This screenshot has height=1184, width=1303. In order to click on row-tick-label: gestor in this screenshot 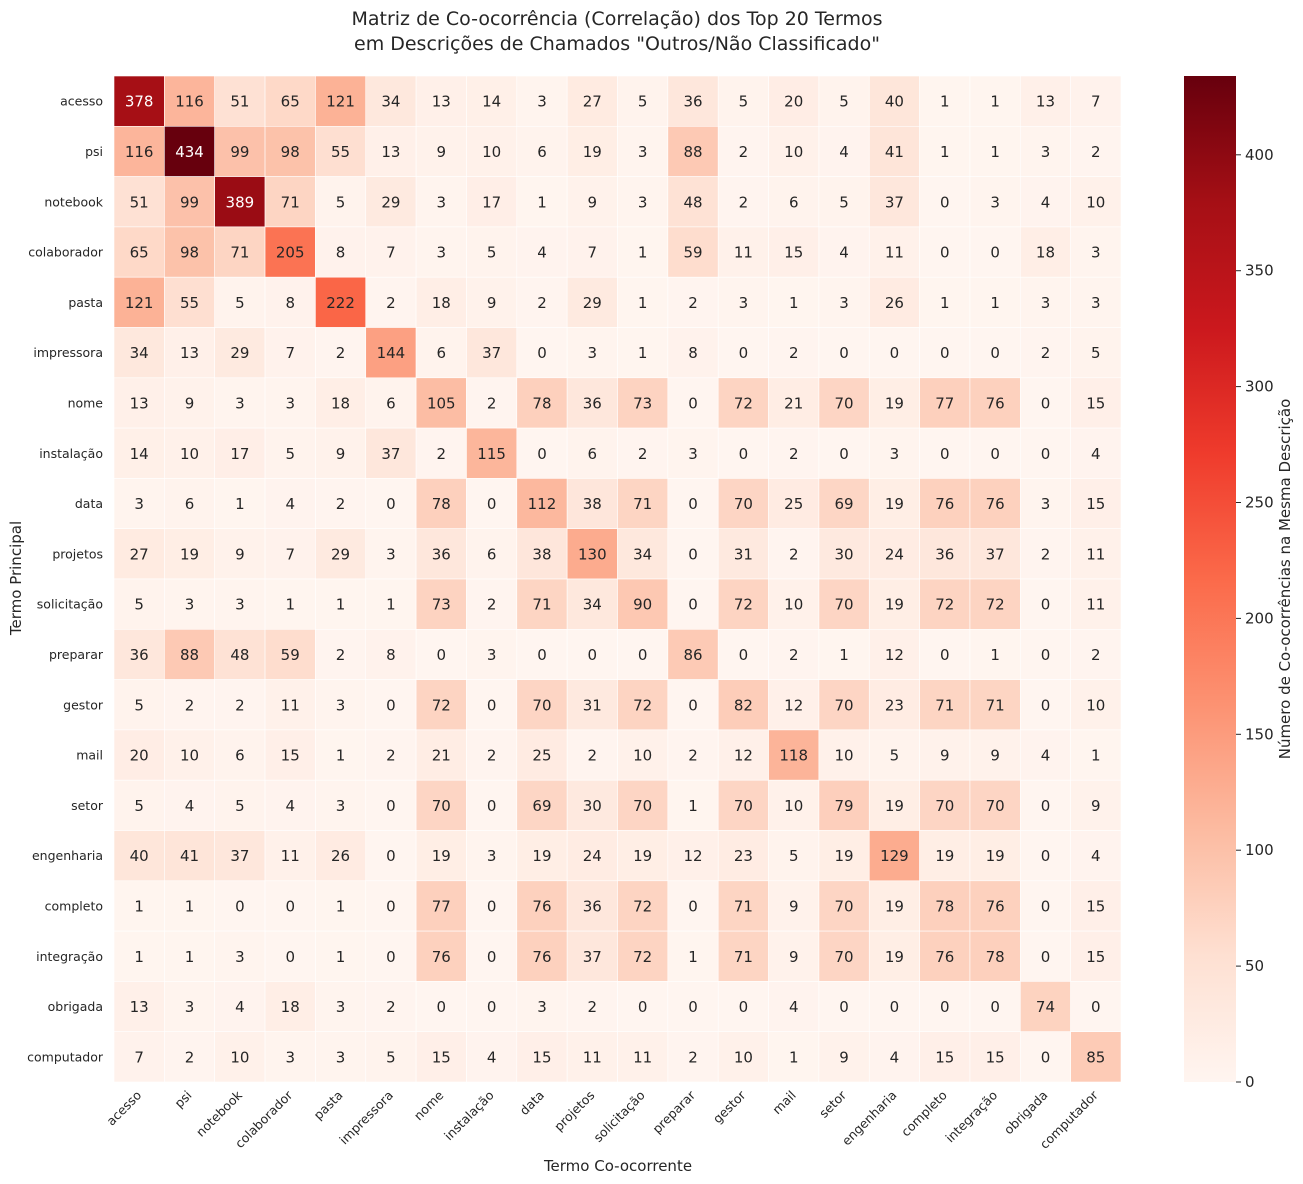, I will do `click(83, 704)`.